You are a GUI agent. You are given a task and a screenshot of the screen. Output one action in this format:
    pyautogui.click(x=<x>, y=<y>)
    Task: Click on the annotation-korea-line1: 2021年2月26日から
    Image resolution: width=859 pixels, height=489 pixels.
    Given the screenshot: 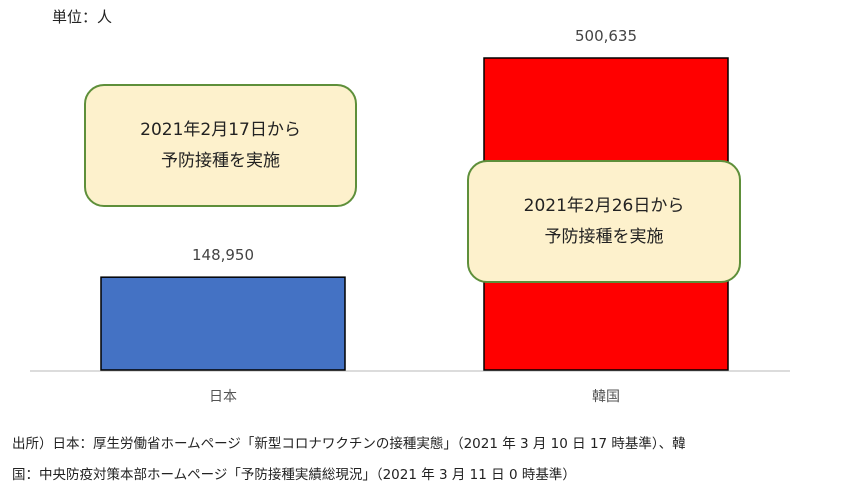 What is the action you would take?
    pyautogui.click(x=604, y=205)
    